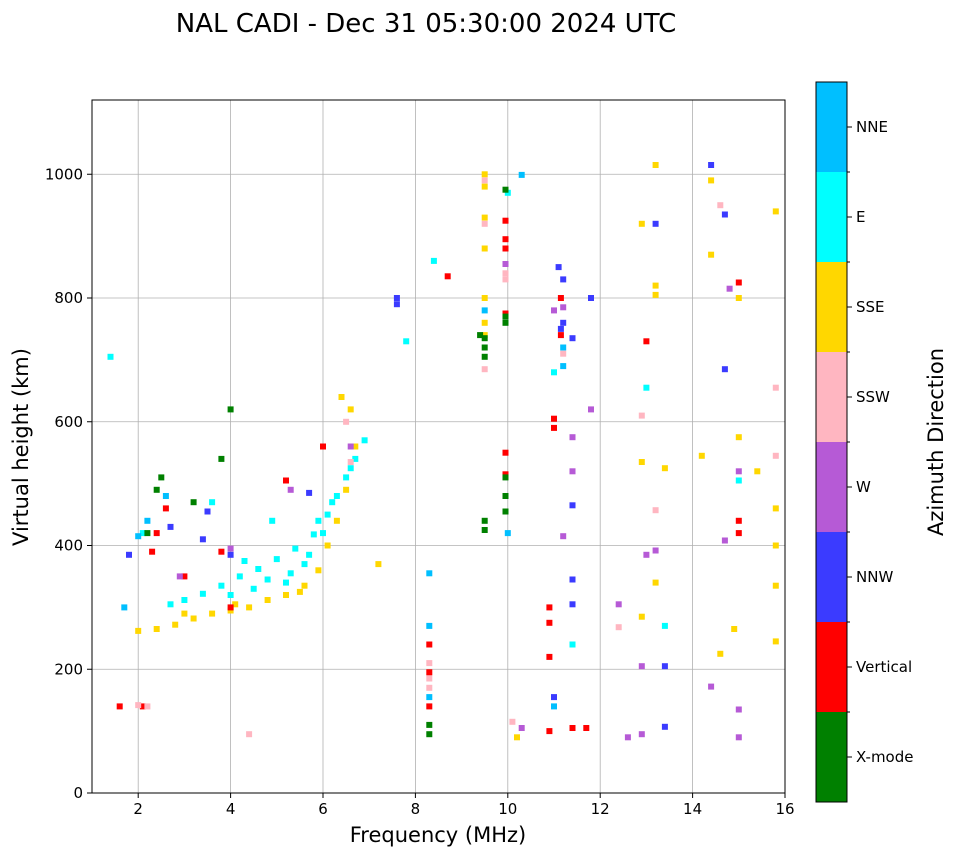  I want to click on colorbar-swatch-vertical, so click(831, 667).